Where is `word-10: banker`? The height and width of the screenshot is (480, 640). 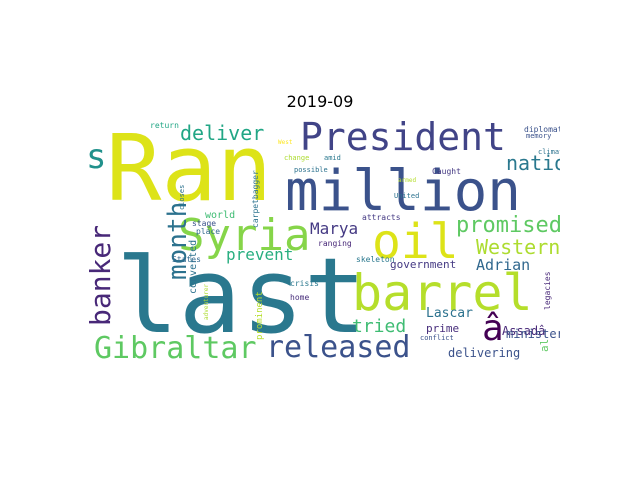 word-10: banker is located at coordinates (100, 275).